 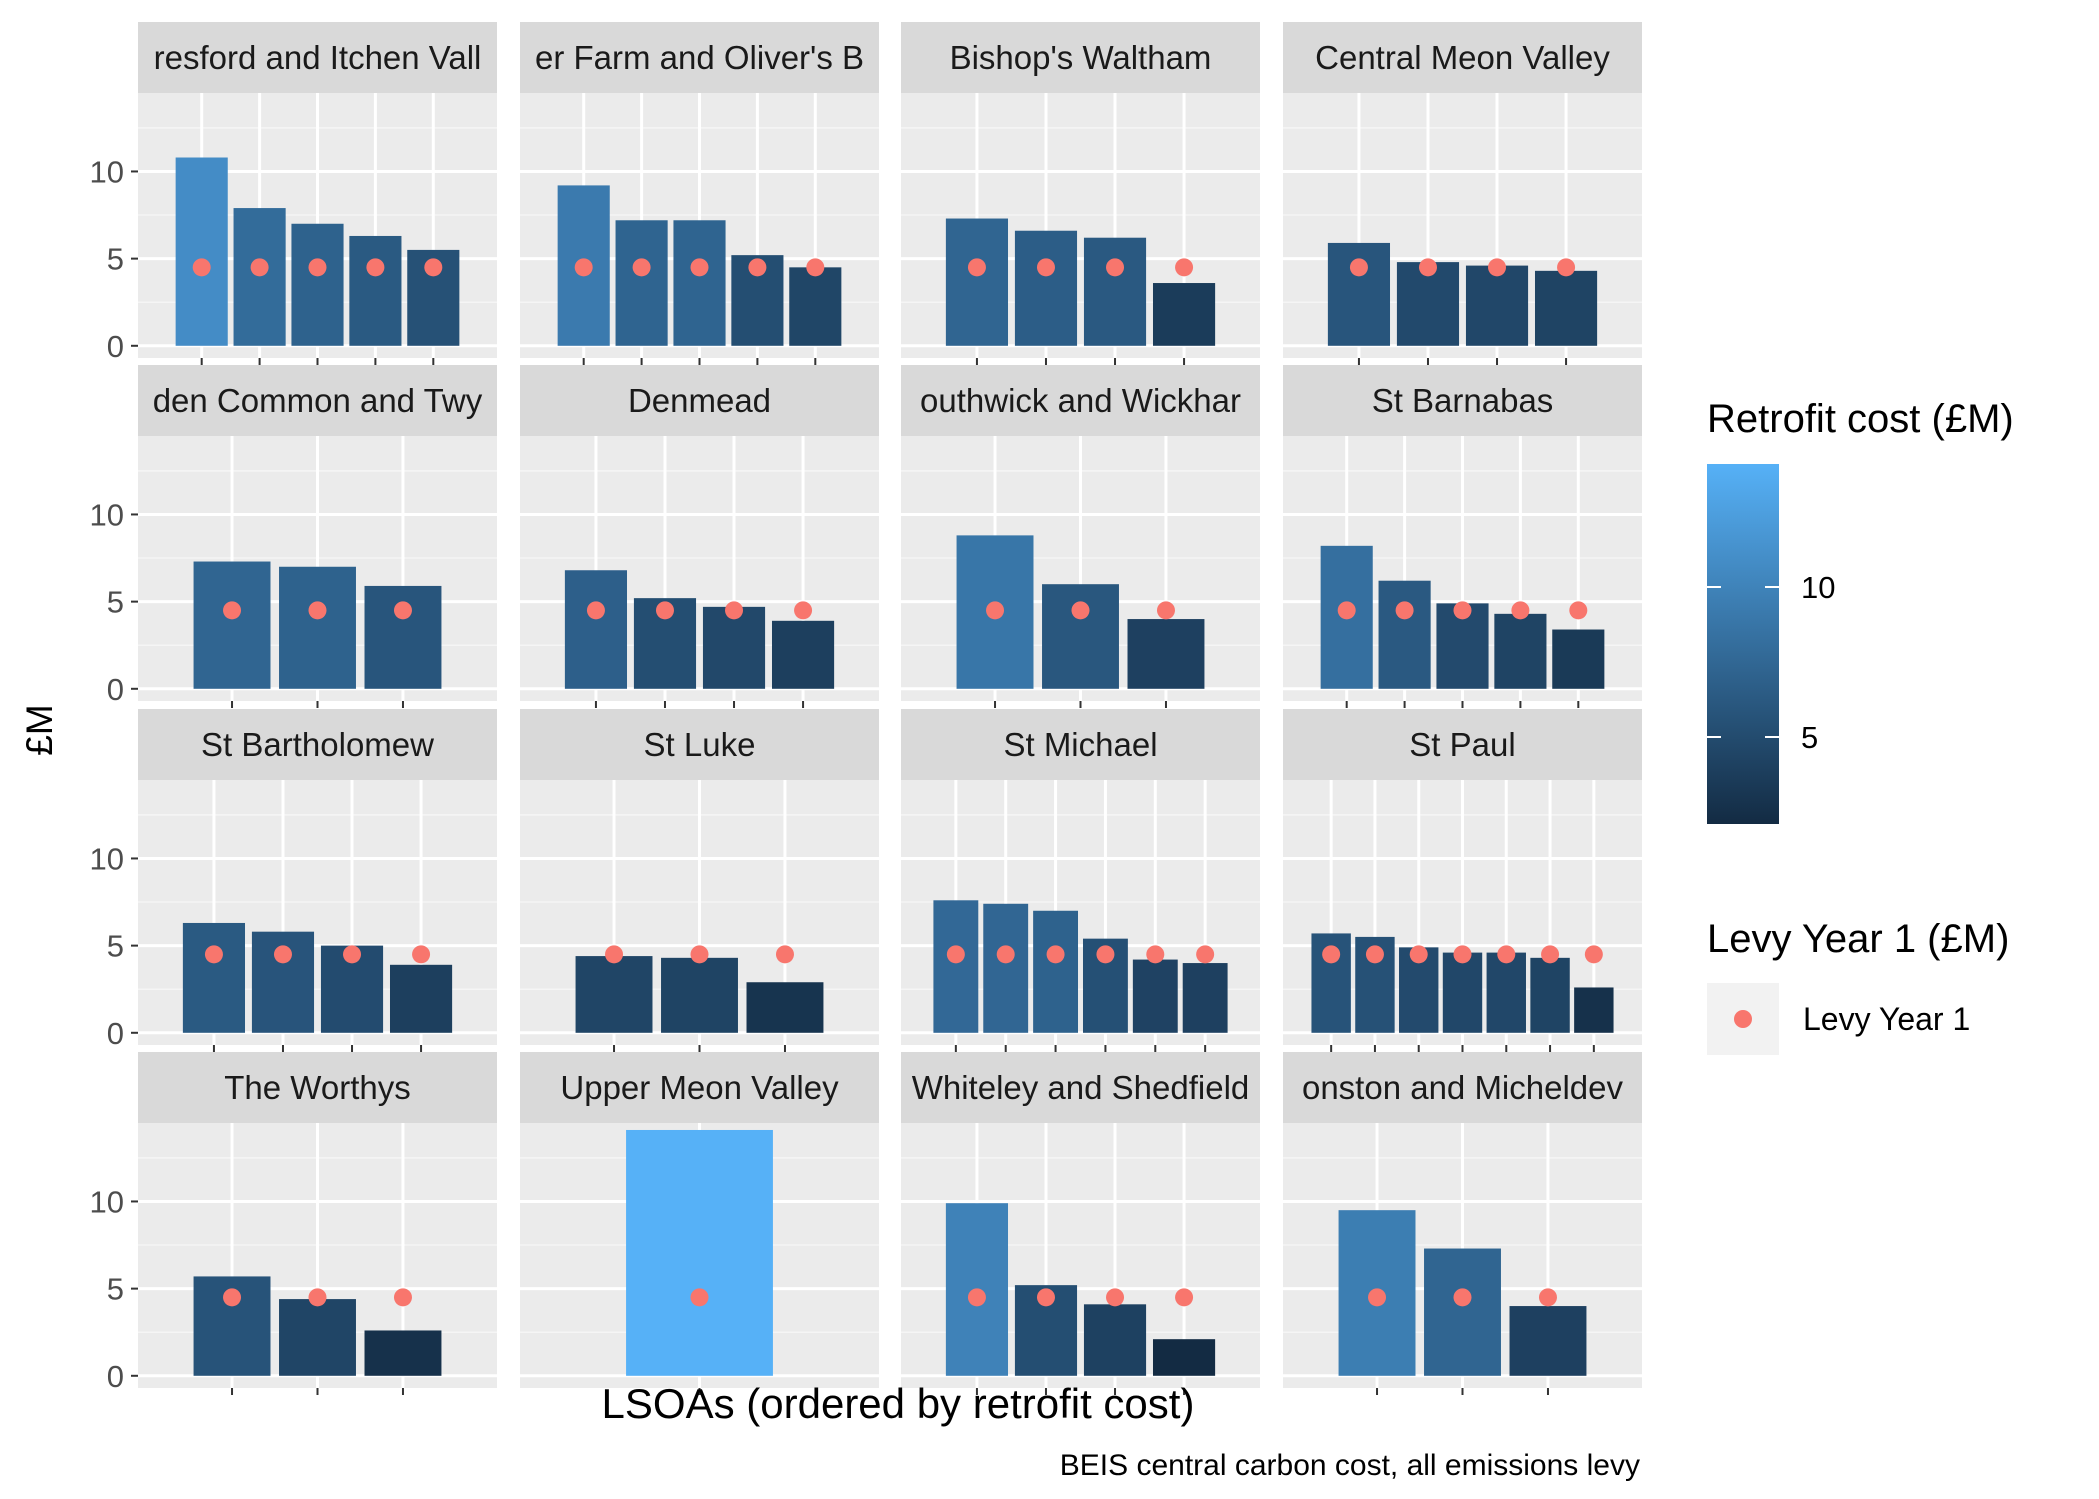 What do you see at coordinates (1462, 57) in the screenshot?
I see `facet-title: Central Meon Valley` at bounding box center [1462, 57].